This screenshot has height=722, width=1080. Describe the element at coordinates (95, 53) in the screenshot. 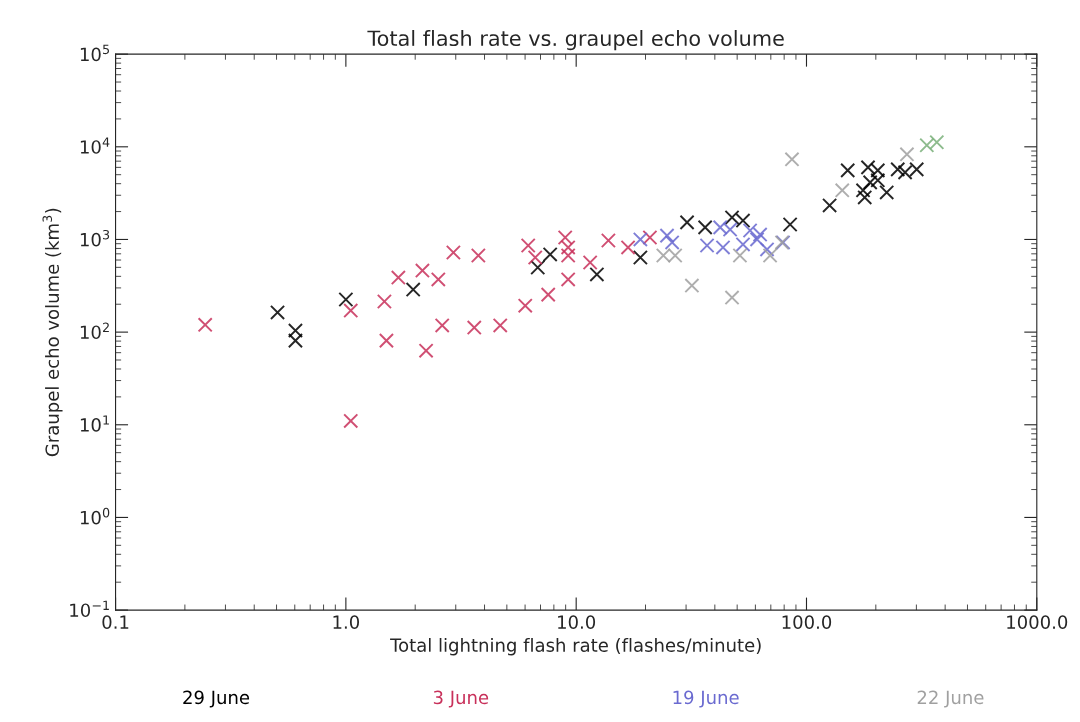

I see `y-tick-label: 10$^{5}$` at that location.